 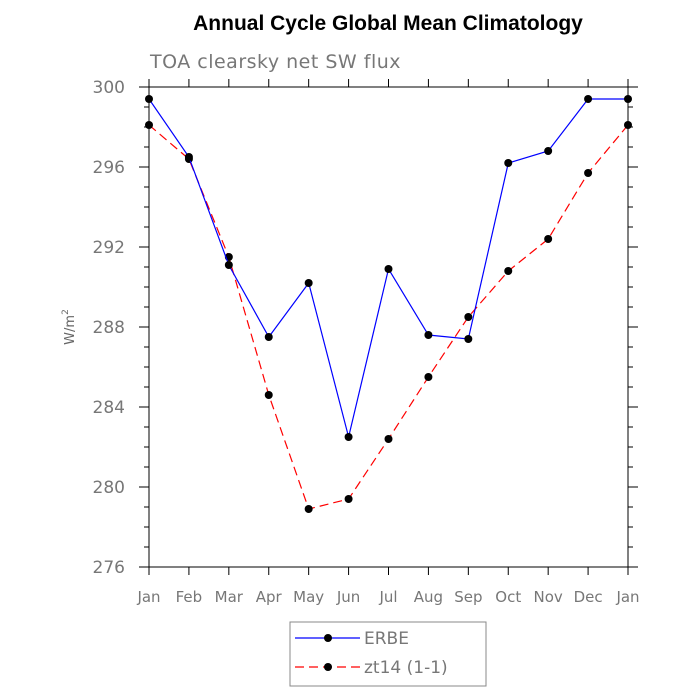 I want to click on legend-items: ERBE zt14 (1-1), so click(x=371, y=653).